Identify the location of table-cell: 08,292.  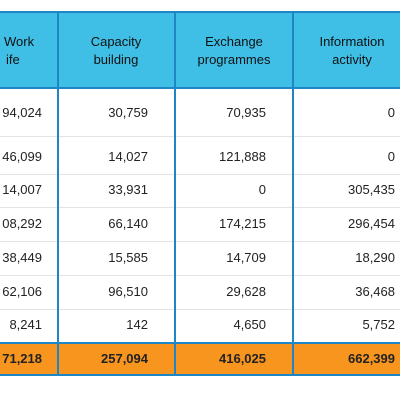
(22, 223).